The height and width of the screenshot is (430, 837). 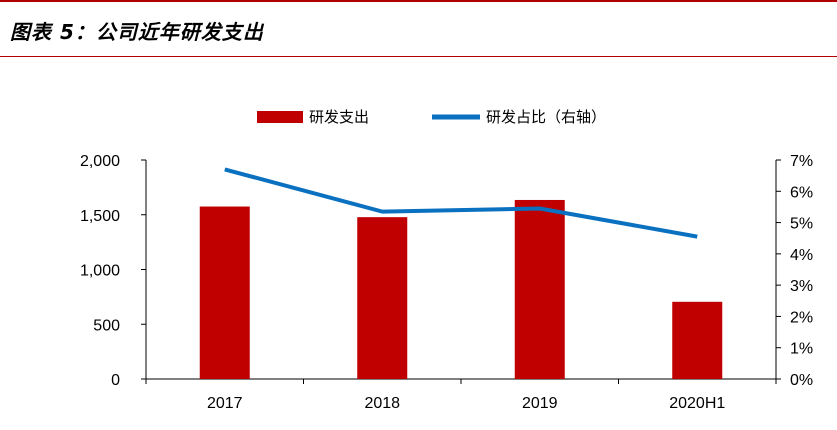 I want to click on bar-2018, so click(x=382, y=298).